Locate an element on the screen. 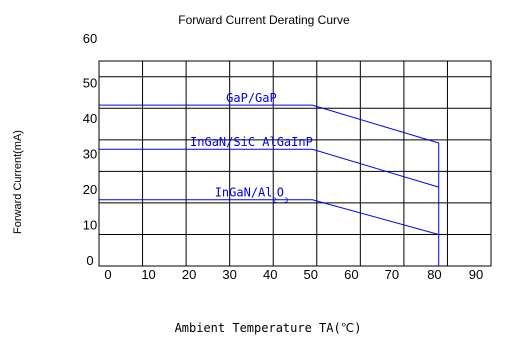 Image resolution: width=508 pixels, height=345 pixels. x-tick-label: 60 is located at coordinates (351, 274).